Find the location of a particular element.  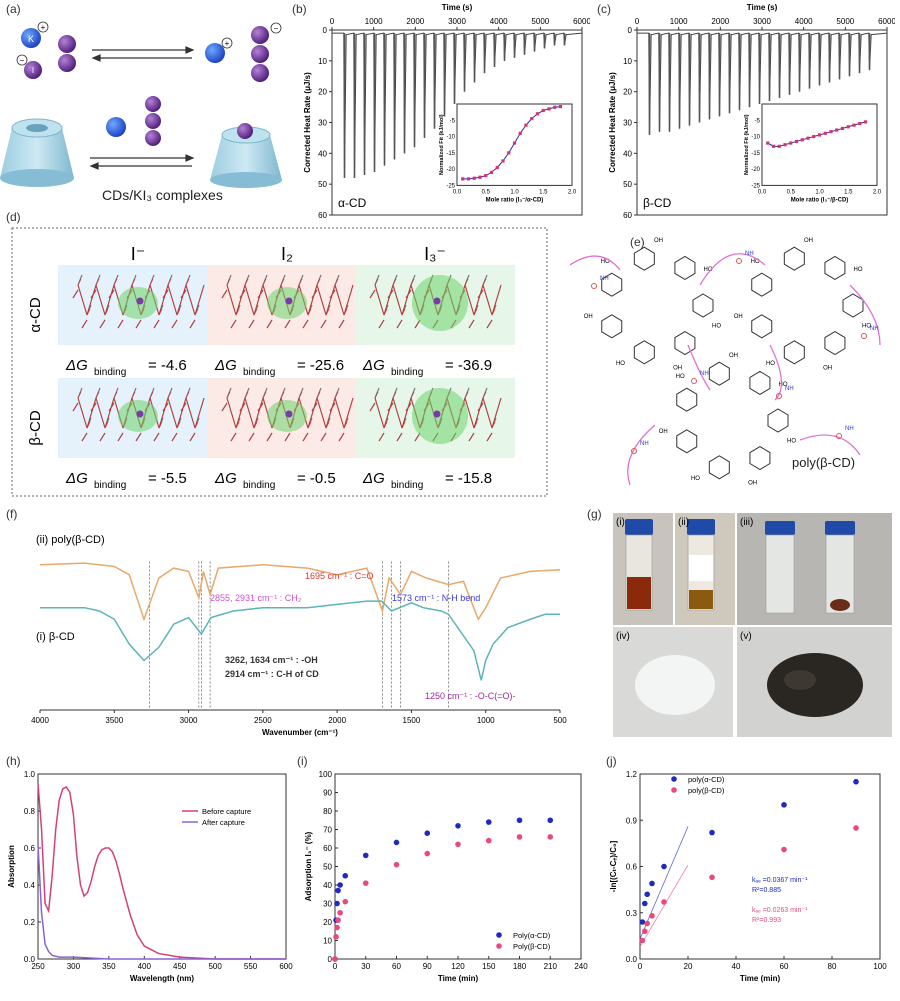

series-name-i: (i) β-CD is located at coordinates (55, 637).